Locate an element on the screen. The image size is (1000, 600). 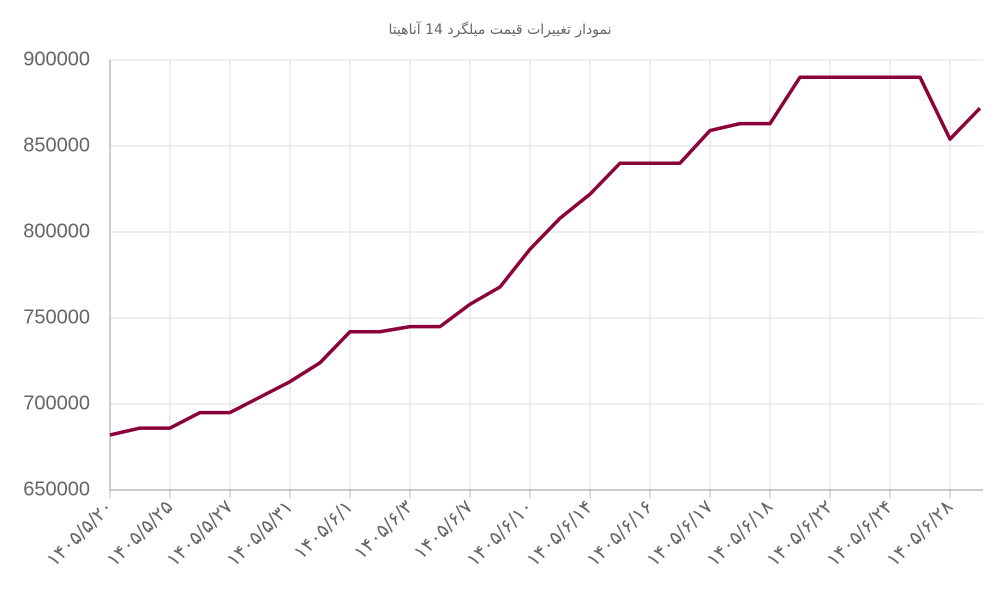
y-tick-label: 850000 is located at coordinates (56, 145).